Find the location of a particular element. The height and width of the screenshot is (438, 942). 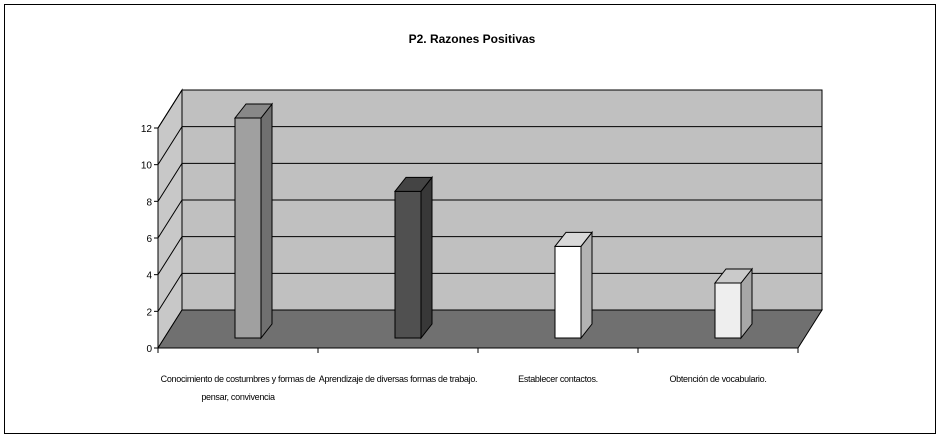

y-tick-label: 8 is located at coordinates (149, 202).